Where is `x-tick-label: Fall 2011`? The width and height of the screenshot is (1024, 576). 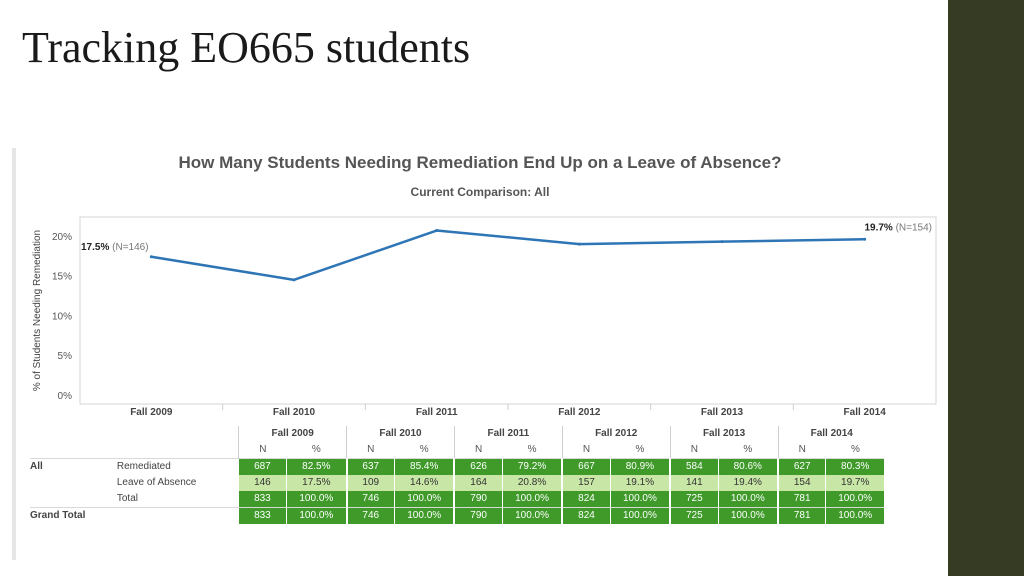
x-tick-label: Fall 2011 is located at coordinates (437, 412).